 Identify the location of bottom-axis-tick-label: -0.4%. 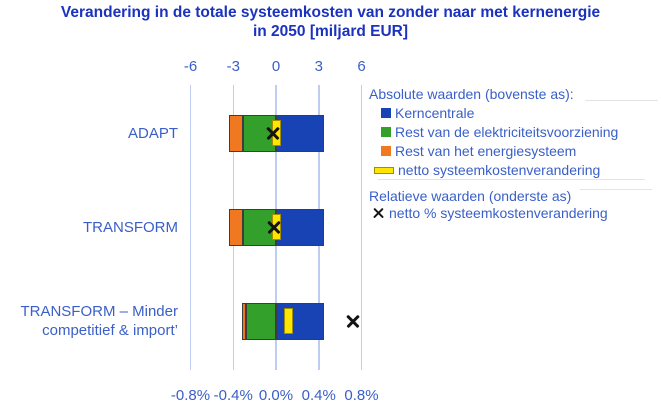
(233, 395).